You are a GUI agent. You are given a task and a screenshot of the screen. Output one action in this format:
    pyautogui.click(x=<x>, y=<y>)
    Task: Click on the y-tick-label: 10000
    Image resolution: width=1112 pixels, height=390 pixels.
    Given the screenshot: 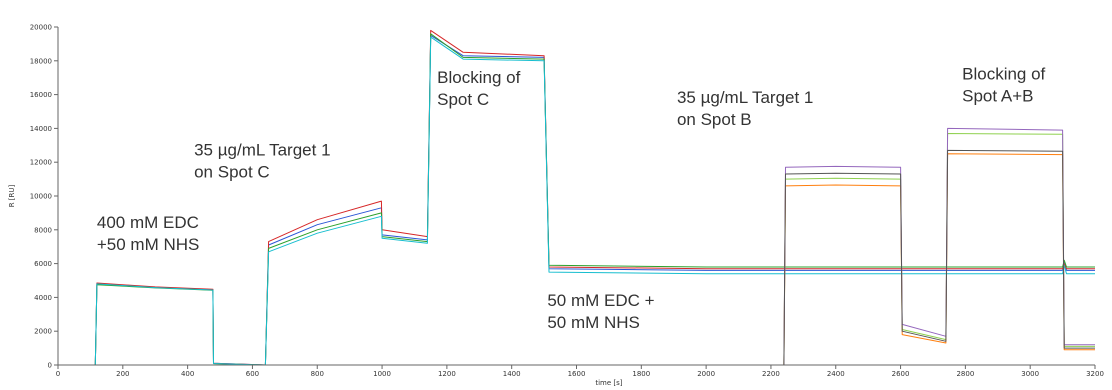 What is the action you would take?
    pyautogui.click(x=41, y=197)
    